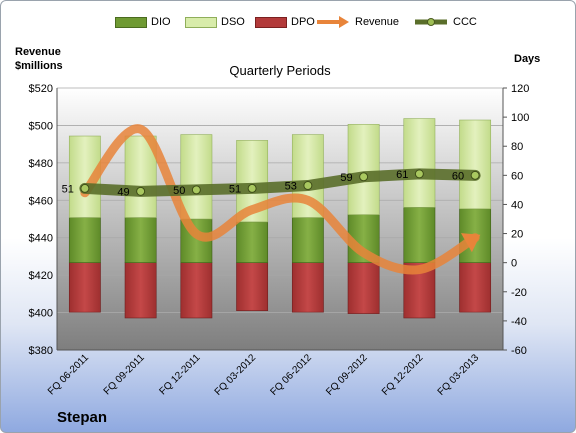 This screenshot has width=576, height=433. I want to click on category-label: FQ 09-2012, so click(347, 375).